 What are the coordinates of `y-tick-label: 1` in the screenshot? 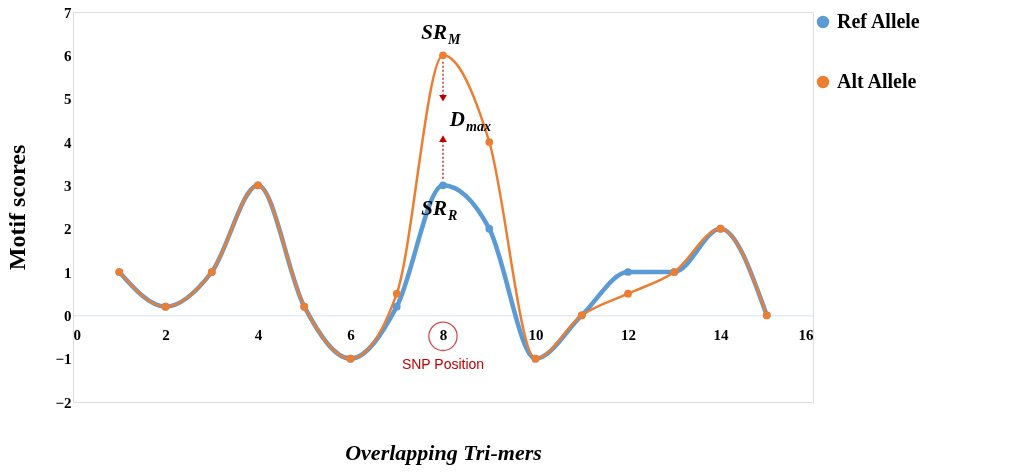 It's located at (68, 272).